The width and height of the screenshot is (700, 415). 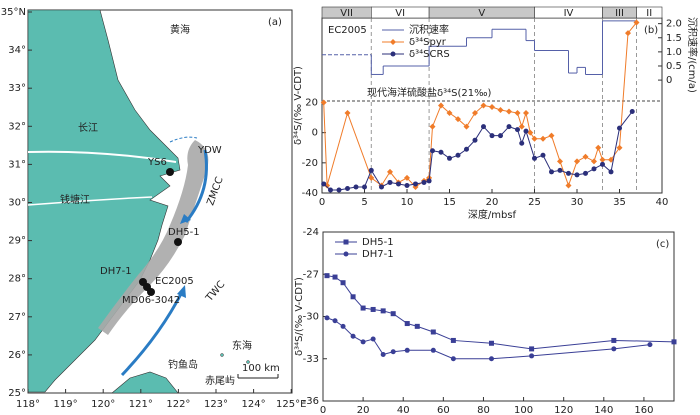 What do you see at coordinates (429, 29) in the screenshot?
I see `legend-label: 沉积速率` at bounding box center [429, 29].